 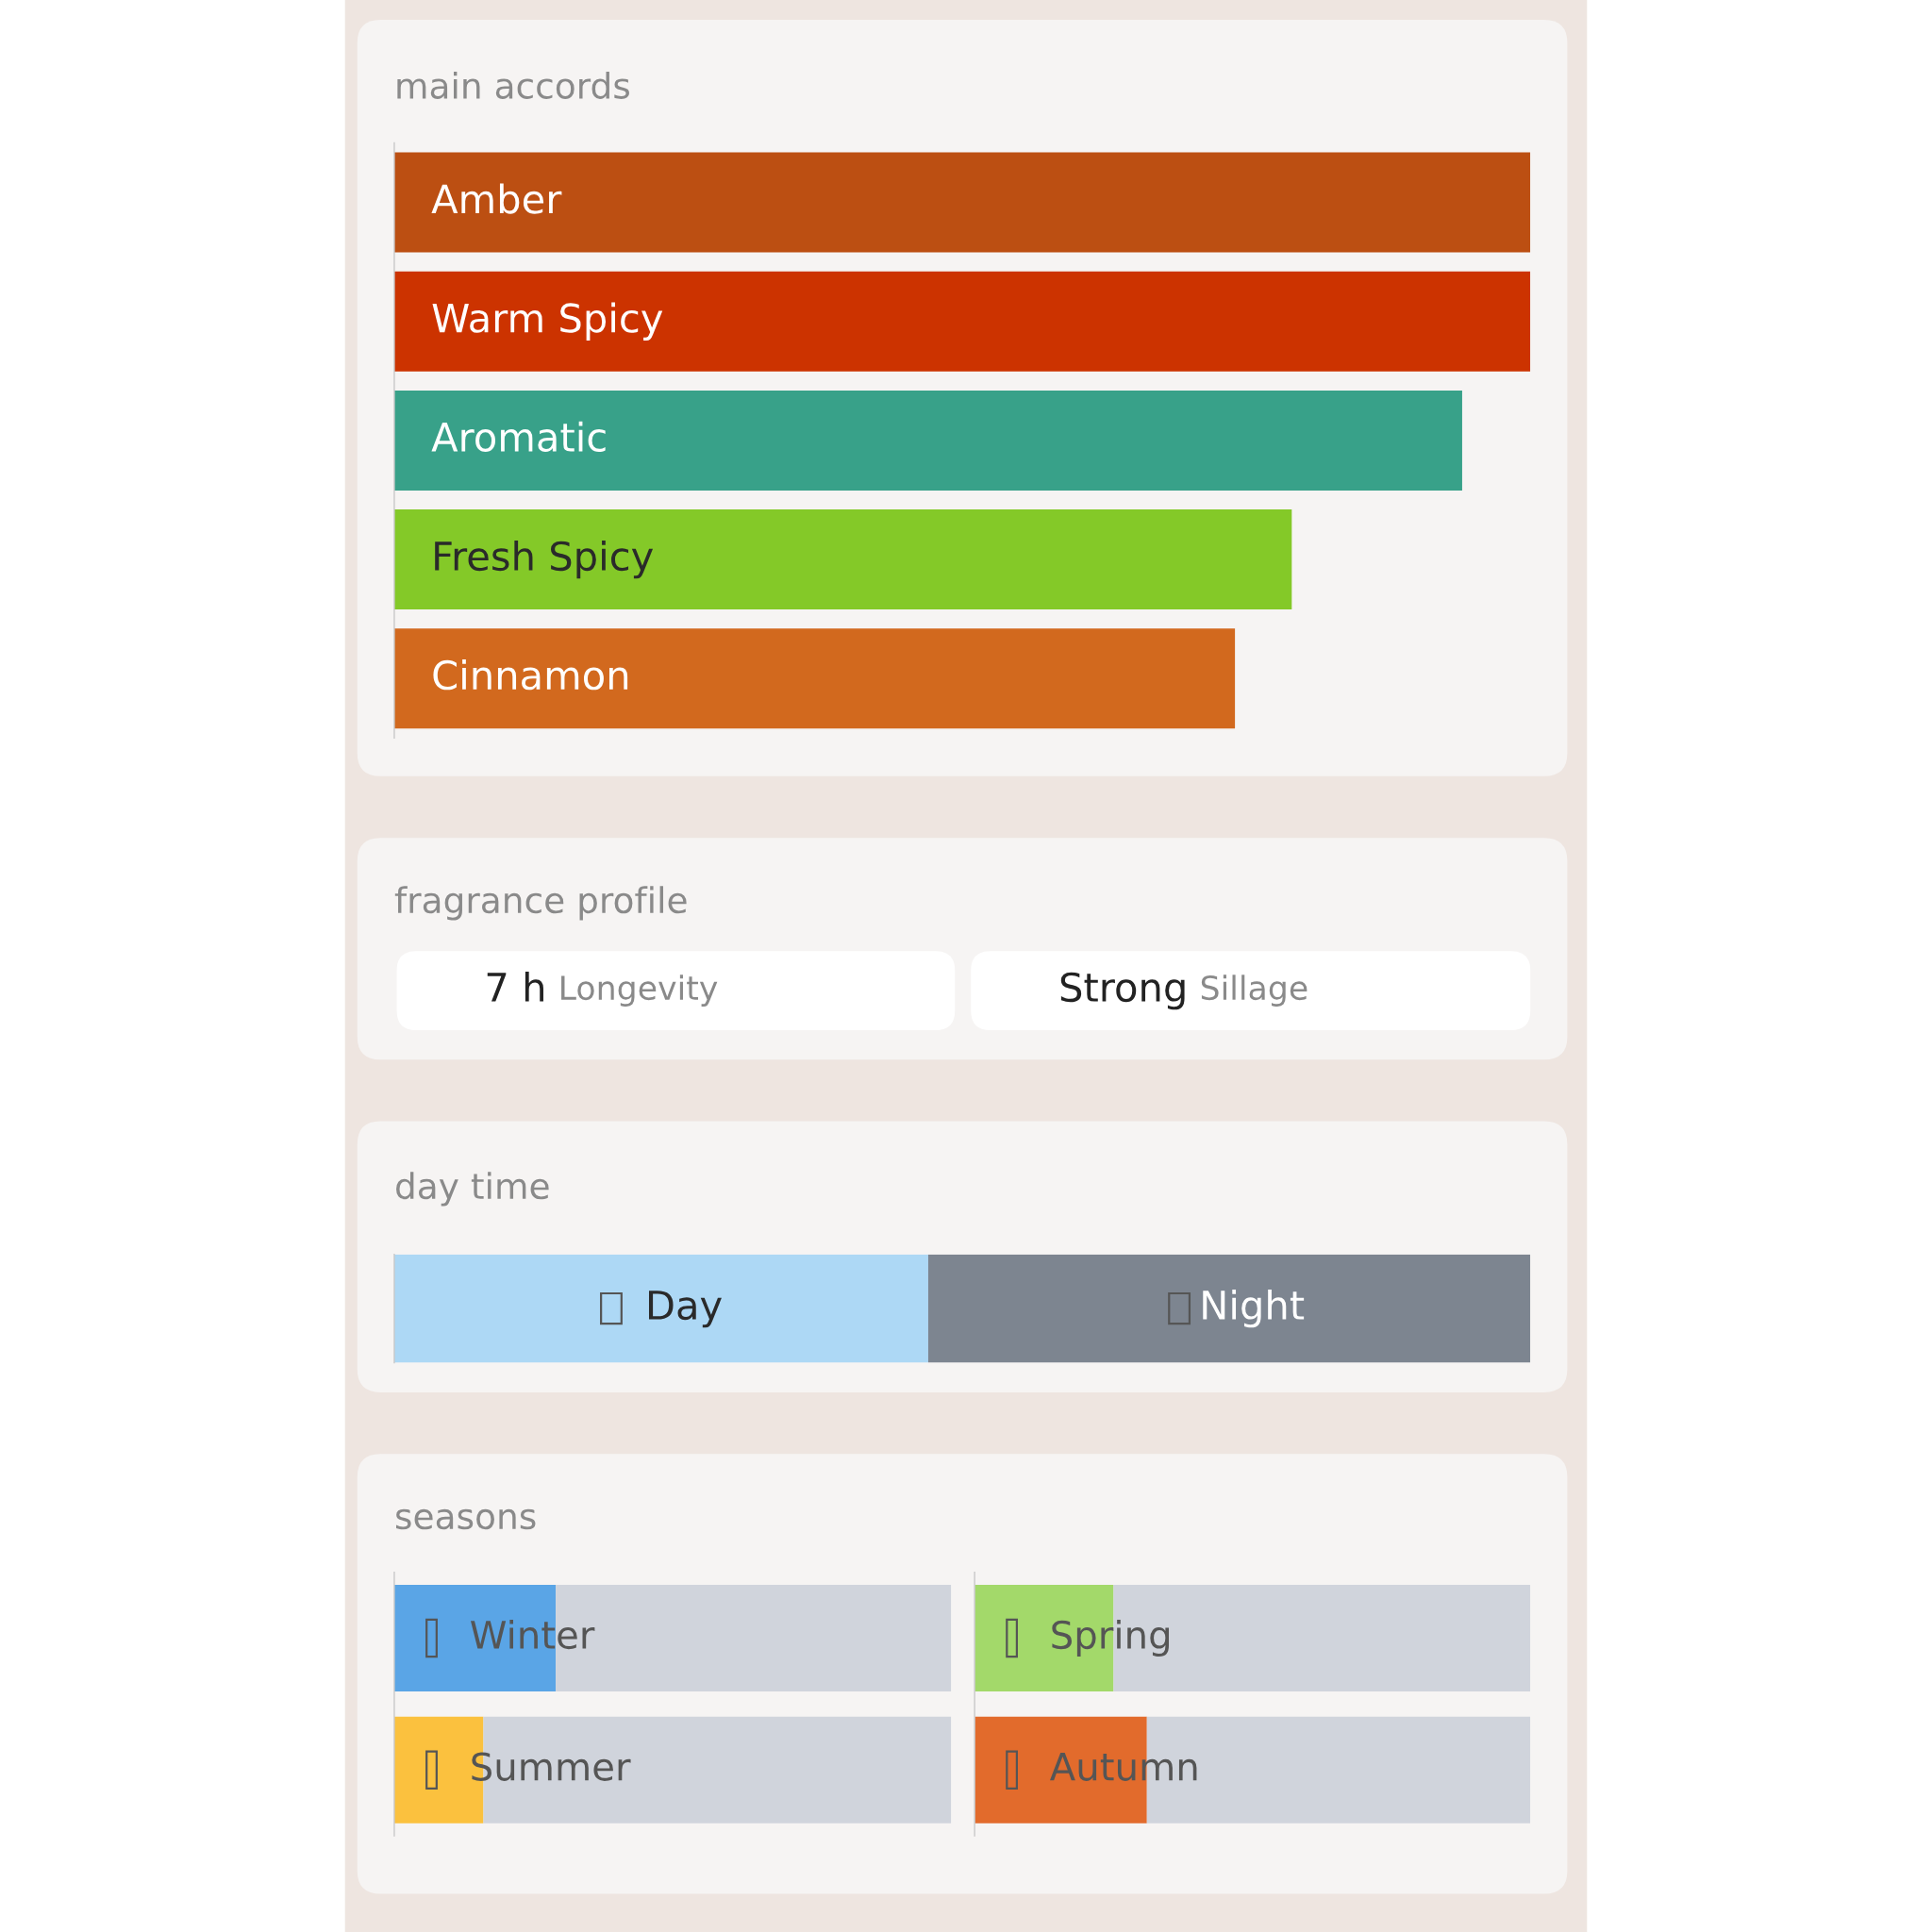 I want to click on text: Longevity, so click(x=639, y=991).